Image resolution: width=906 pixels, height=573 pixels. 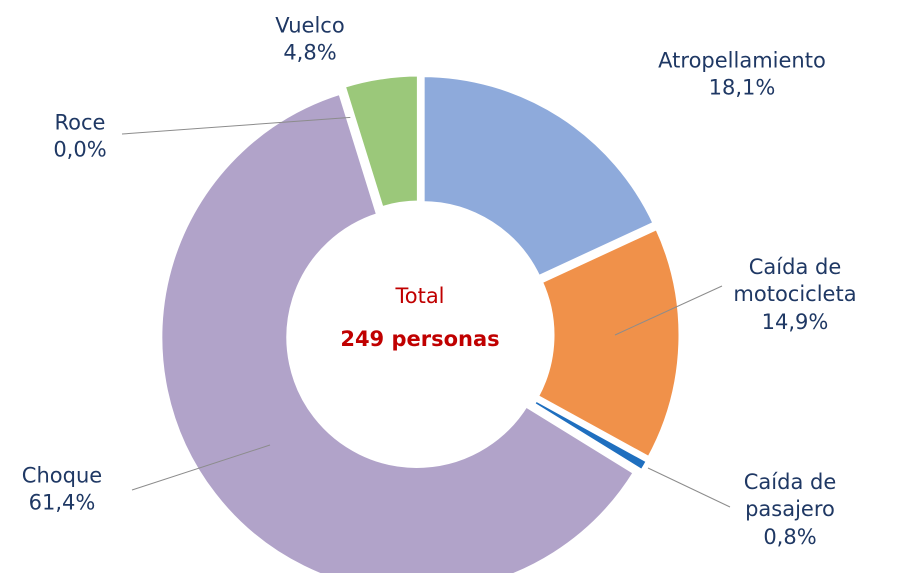 What do you see at coordinates (62, 490) in the screenshot?
I see `slice-label: Choque 61,4%` at bounding box center [62, 490].